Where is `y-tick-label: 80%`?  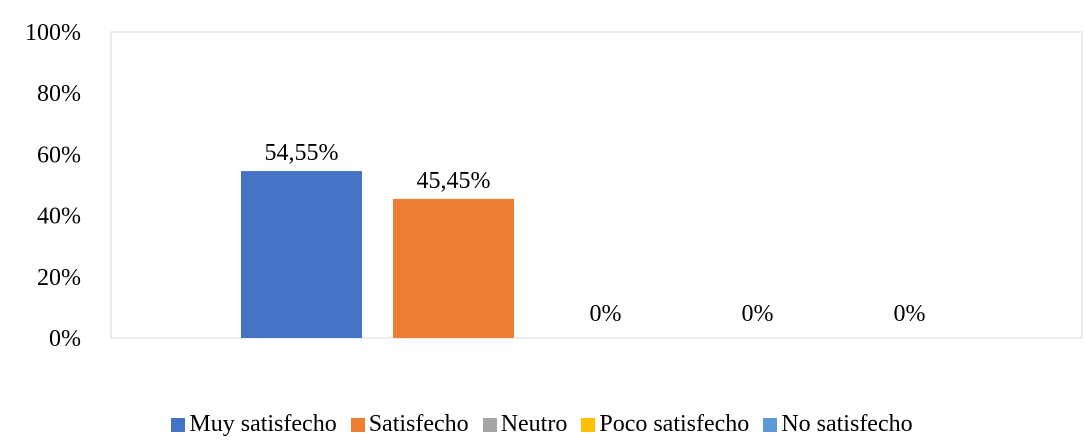 y-tick-label: 80% is located at coordinates (59, 94).